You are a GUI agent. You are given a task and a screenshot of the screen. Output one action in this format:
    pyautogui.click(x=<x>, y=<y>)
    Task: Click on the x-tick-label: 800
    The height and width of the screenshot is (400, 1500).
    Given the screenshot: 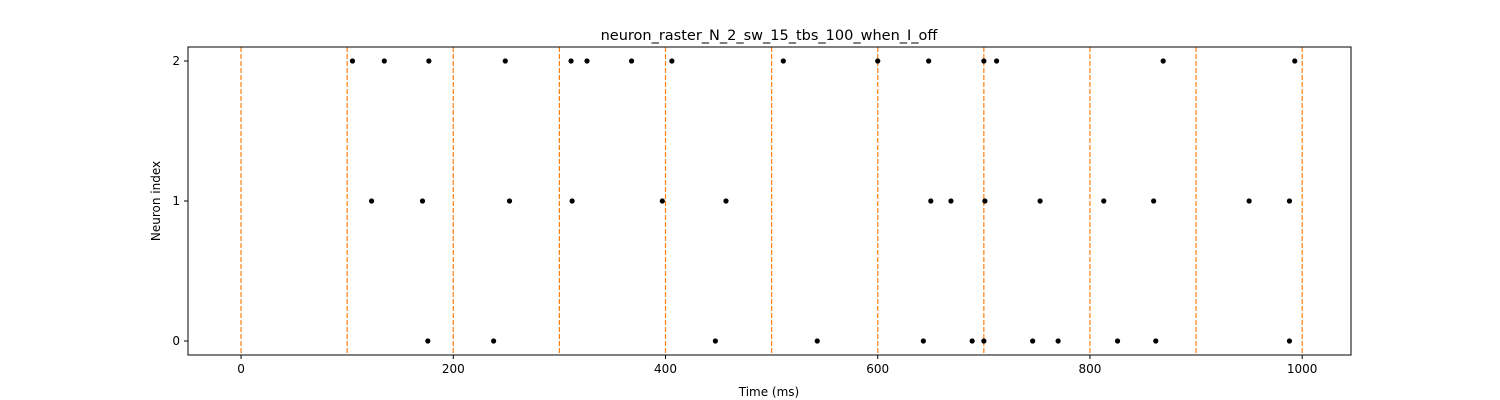 What is the action you would take?
    pyautogui.click(x=1090, y=369)
    